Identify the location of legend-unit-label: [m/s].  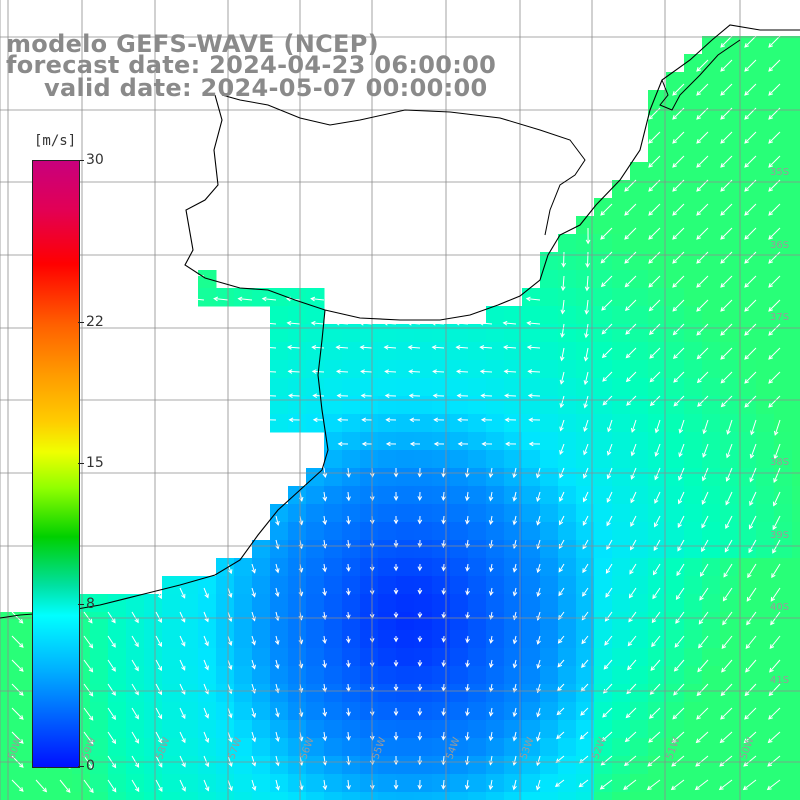
(55, 141).